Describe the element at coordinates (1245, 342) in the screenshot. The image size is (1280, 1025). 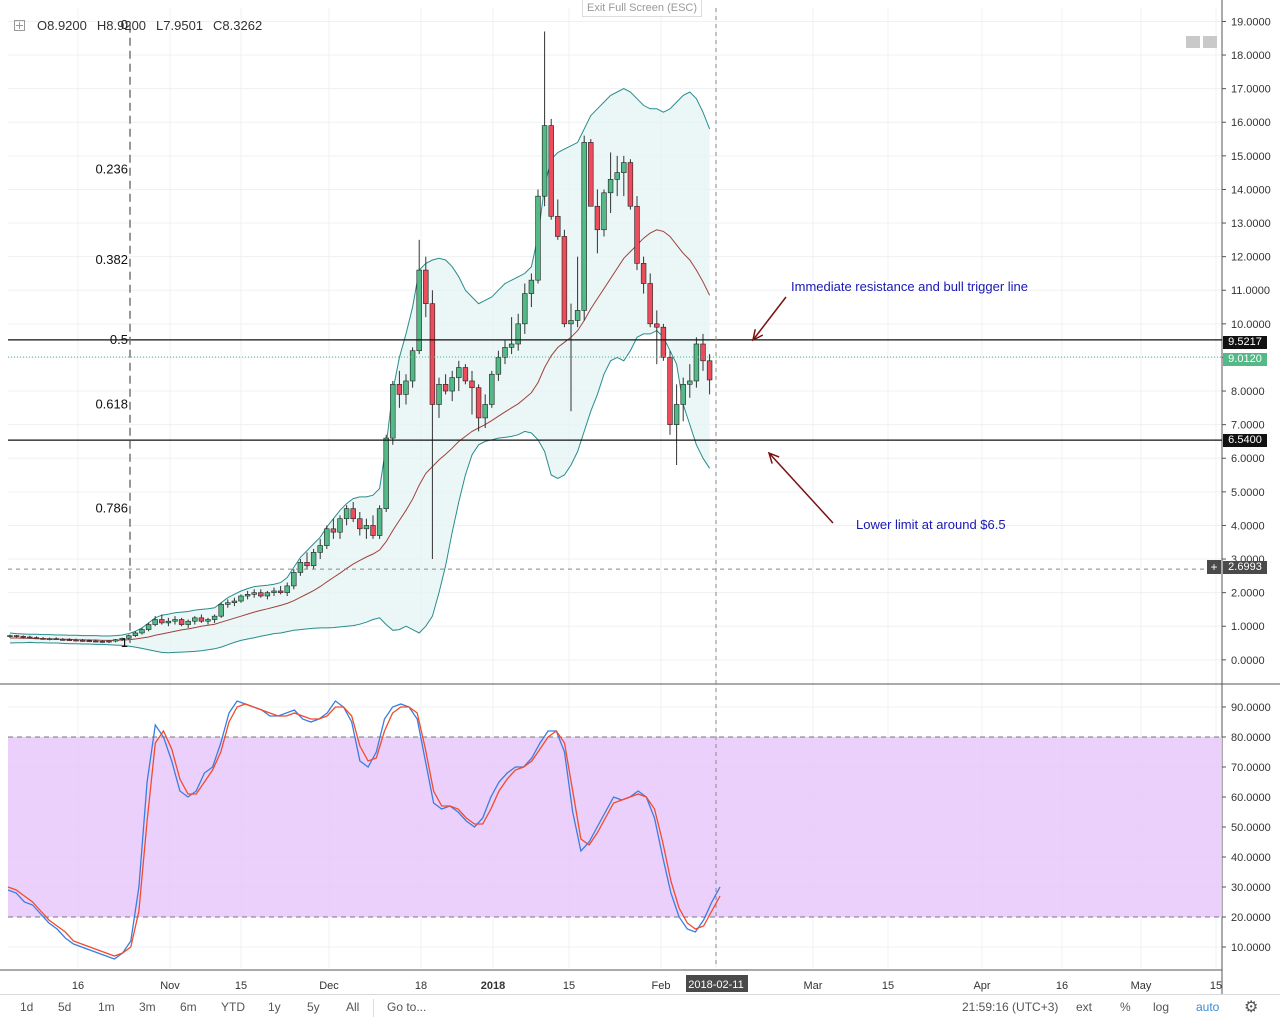
I see `resistance-price-label: 9.5217` at that location.